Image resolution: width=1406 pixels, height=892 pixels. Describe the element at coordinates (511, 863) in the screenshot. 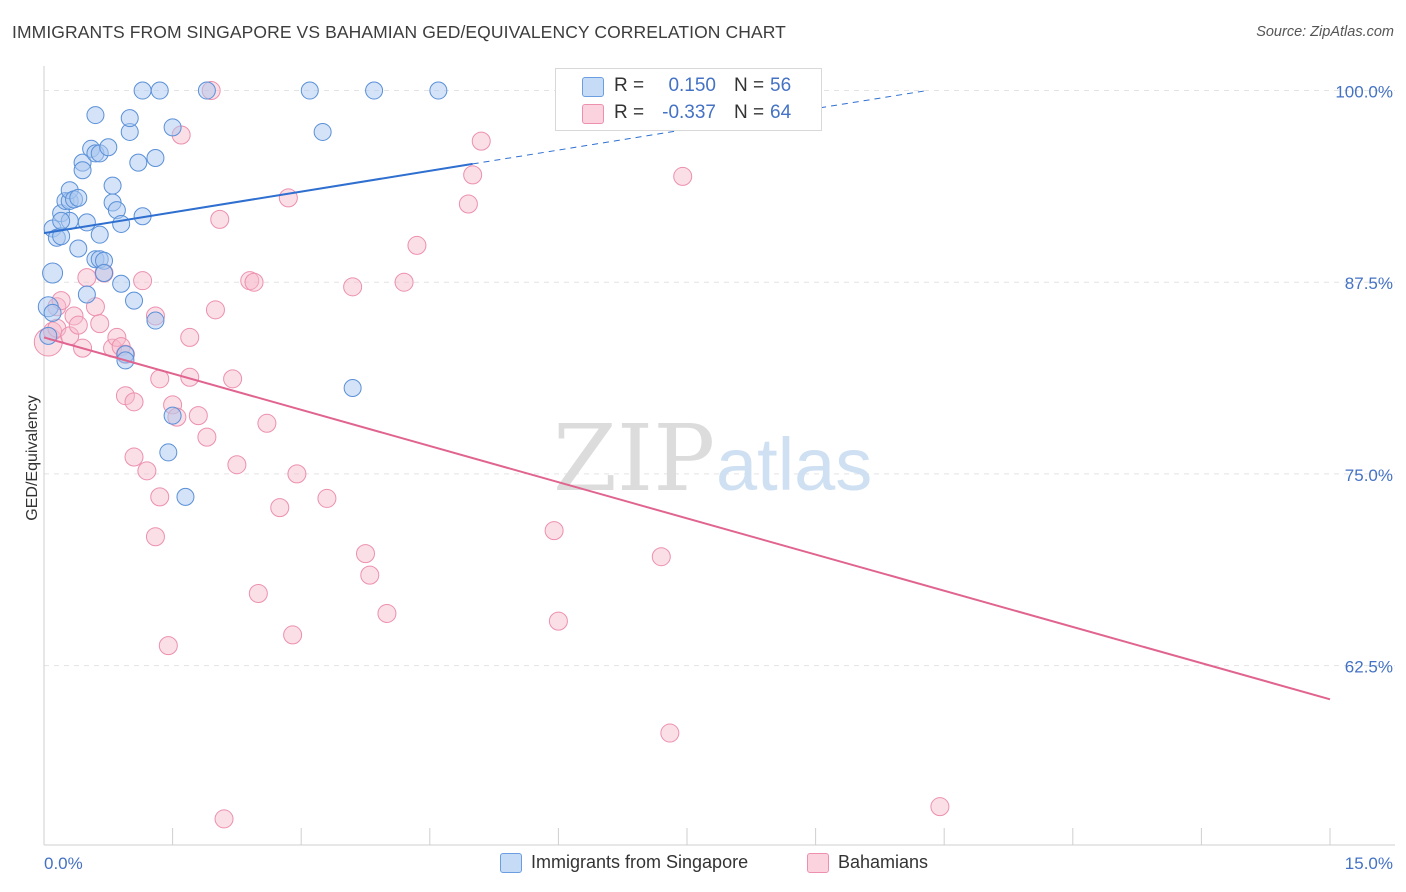

I see `singapore-legend-swatch` at that location.